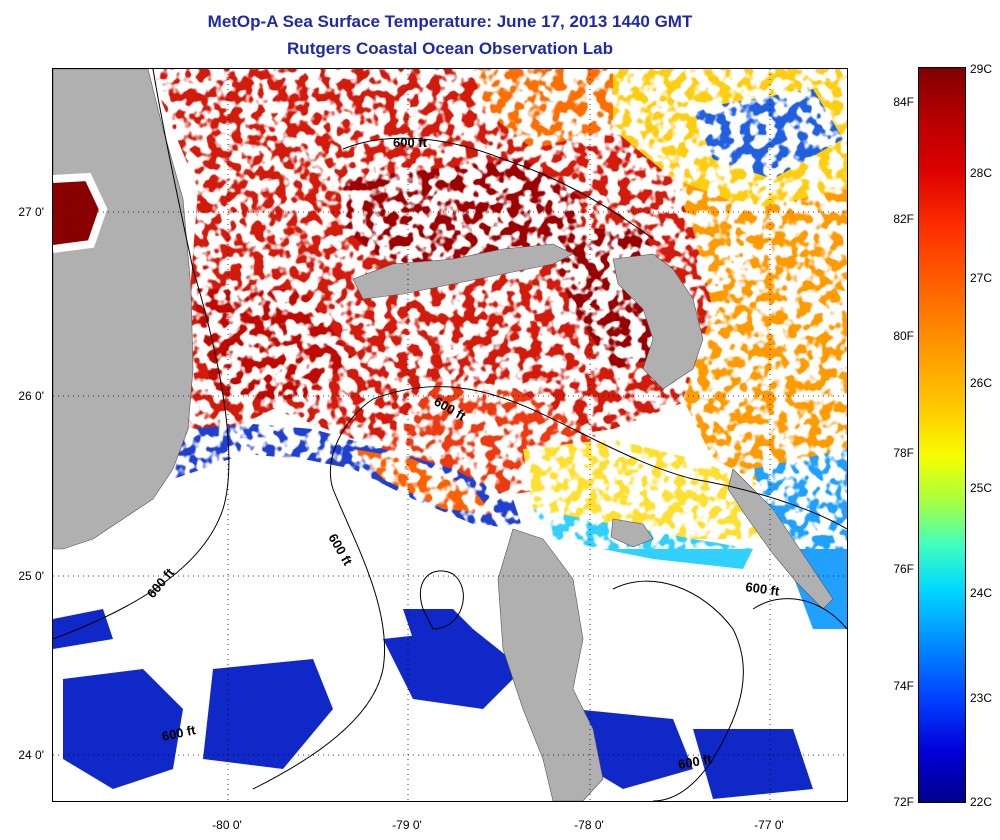 The width and height of the screenshot is (1000, 840). I want to click on colorbar-label-23c: 23C, so click(981, 698).